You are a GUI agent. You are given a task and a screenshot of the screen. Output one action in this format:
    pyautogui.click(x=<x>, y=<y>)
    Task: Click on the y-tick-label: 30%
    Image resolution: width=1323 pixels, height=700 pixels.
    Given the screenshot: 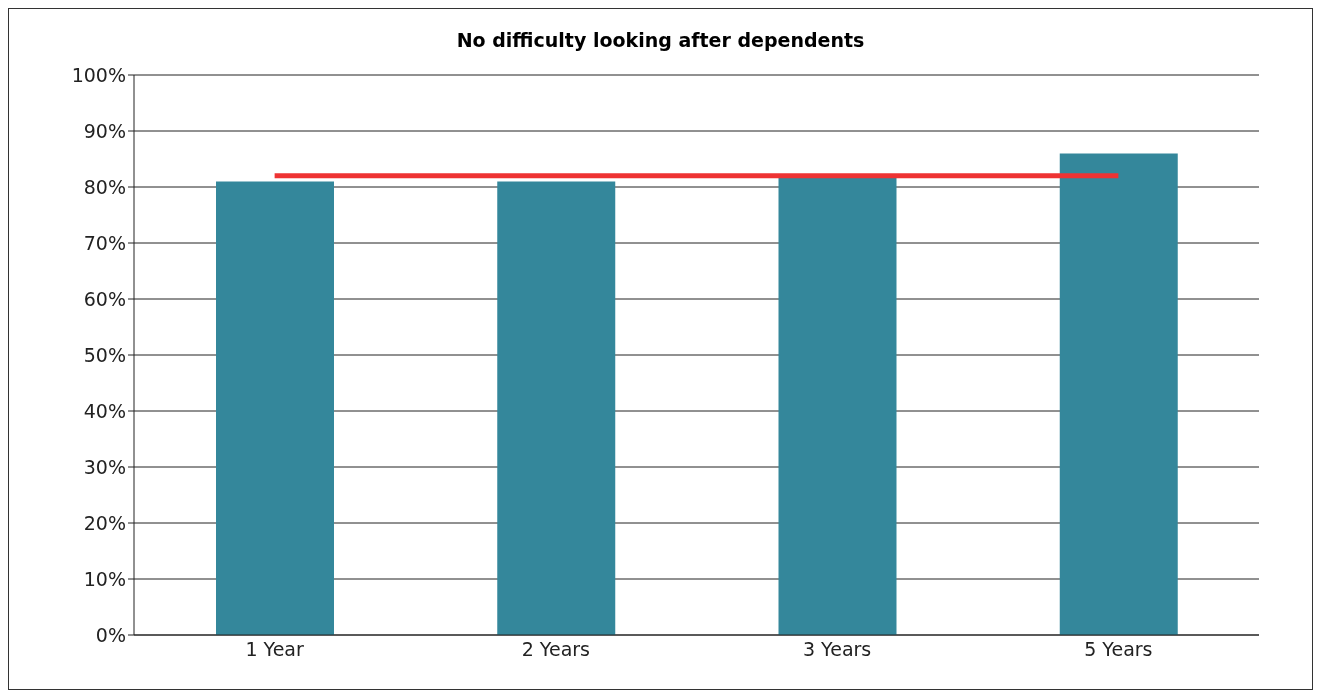 What is the action you would take?
    pyautogui.click(x=104, y=466)
    